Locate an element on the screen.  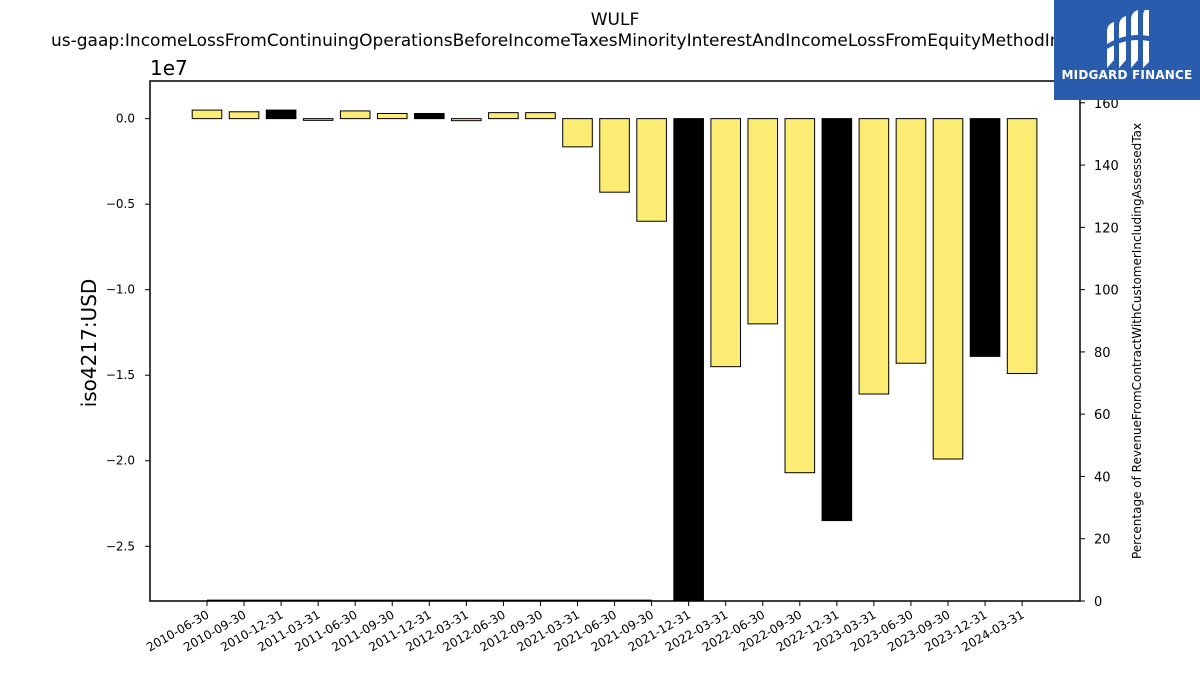
y2-tick-label: 100 is located at coordinates (1106, 291).